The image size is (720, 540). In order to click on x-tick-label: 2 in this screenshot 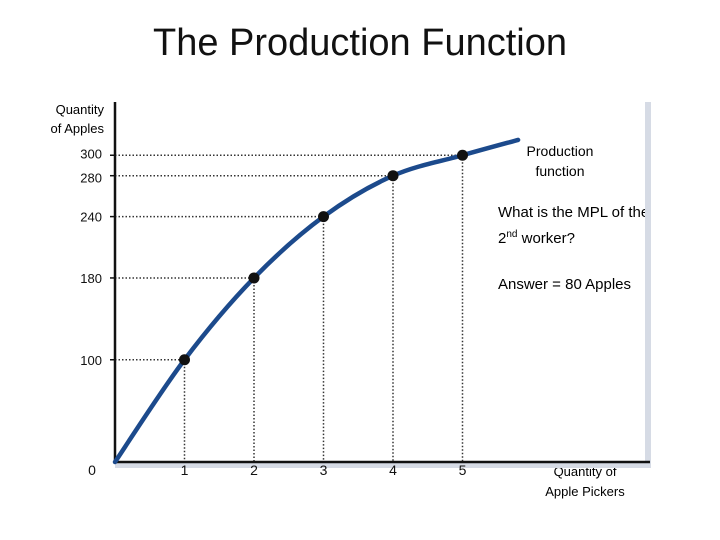, I will do `click(254, 470)`.